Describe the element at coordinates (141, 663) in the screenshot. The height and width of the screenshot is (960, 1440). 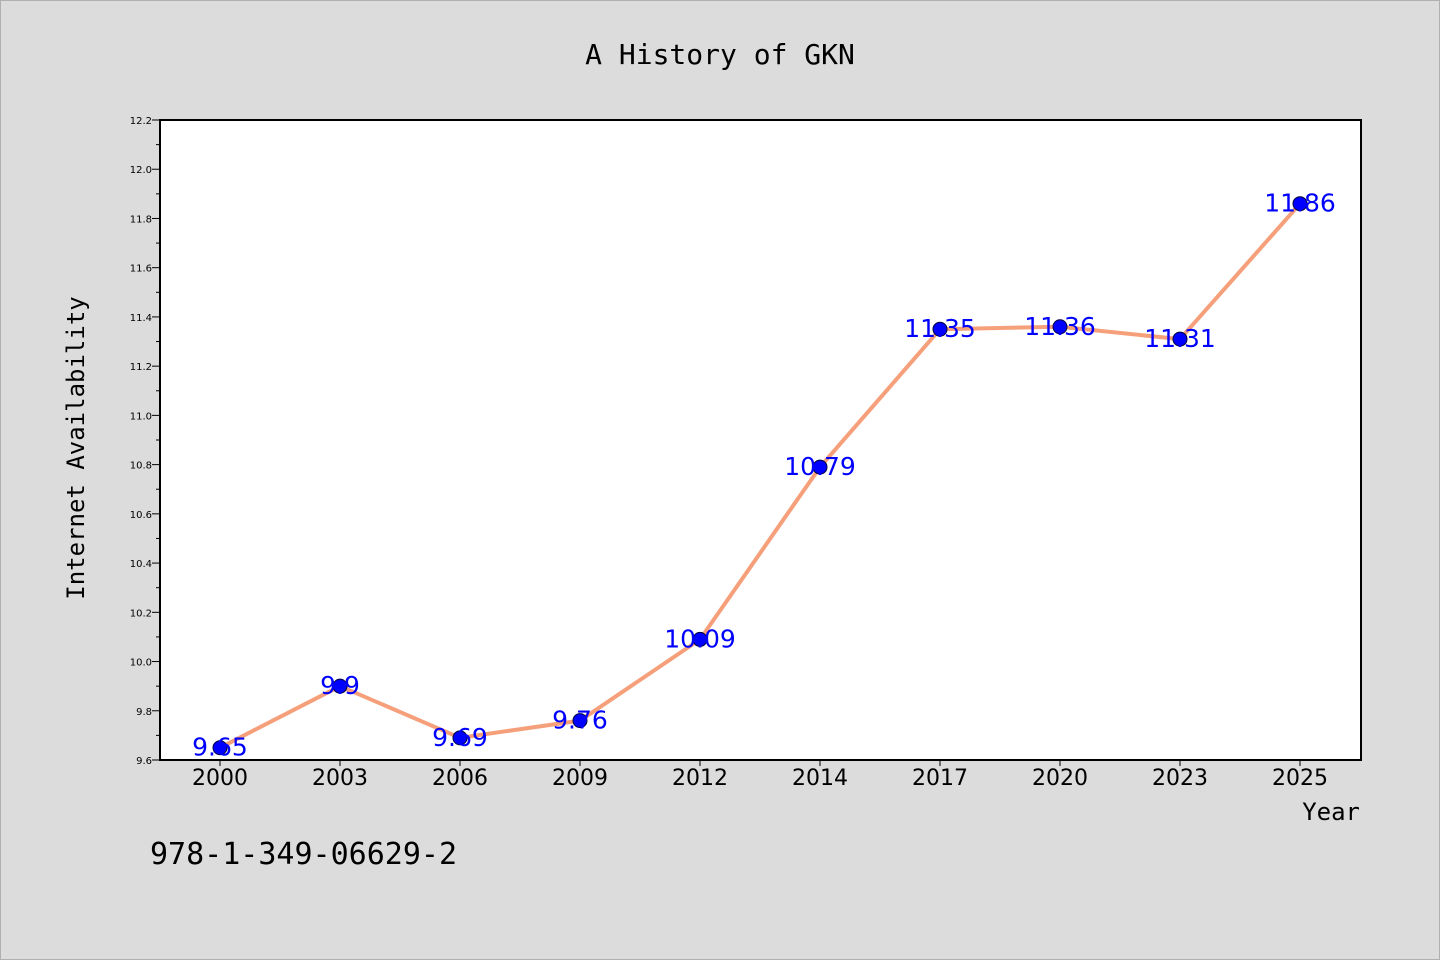
I see `y-tick-label: 10.0` at that location.